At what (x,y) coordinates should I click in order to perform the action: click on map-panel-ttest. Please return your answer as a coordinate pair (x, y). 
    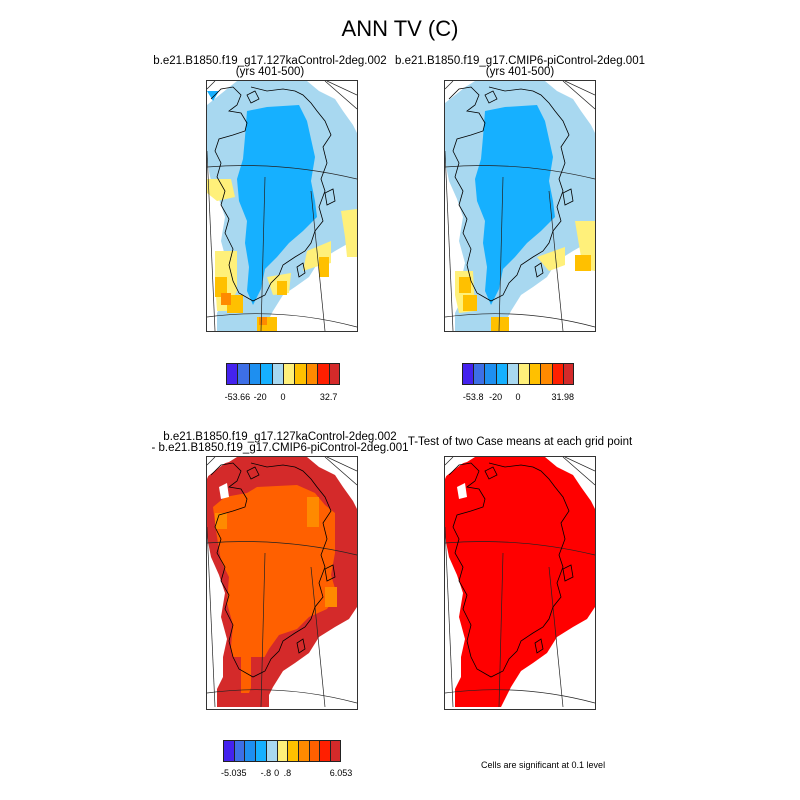
    Looking at the image, I should click on (520, 583).